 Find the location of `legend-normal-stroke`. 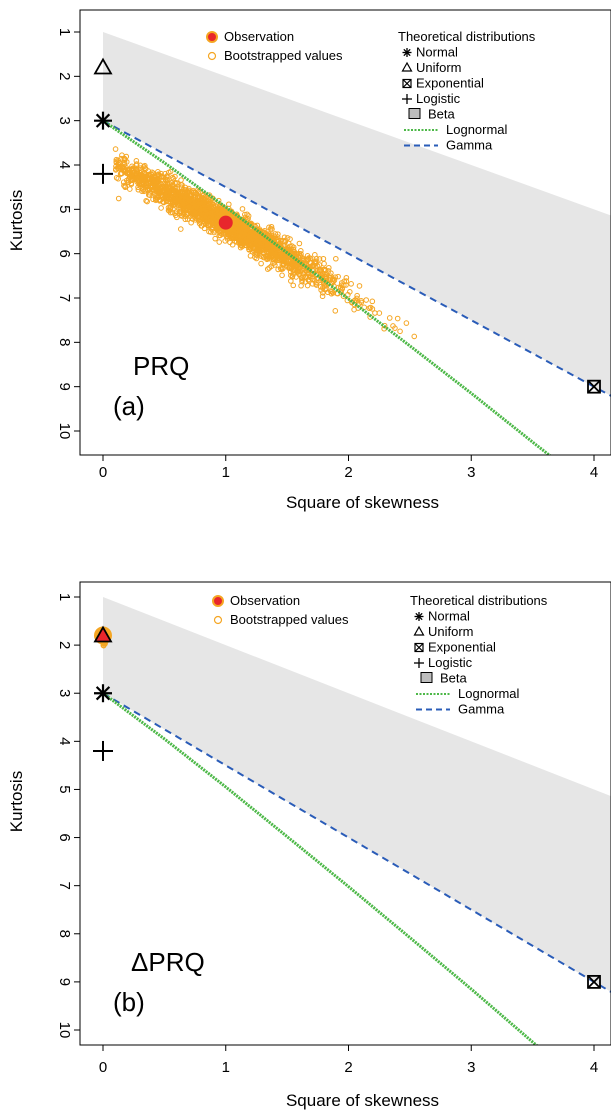

legend-normal-stroke is located at coordinates (419, 616).